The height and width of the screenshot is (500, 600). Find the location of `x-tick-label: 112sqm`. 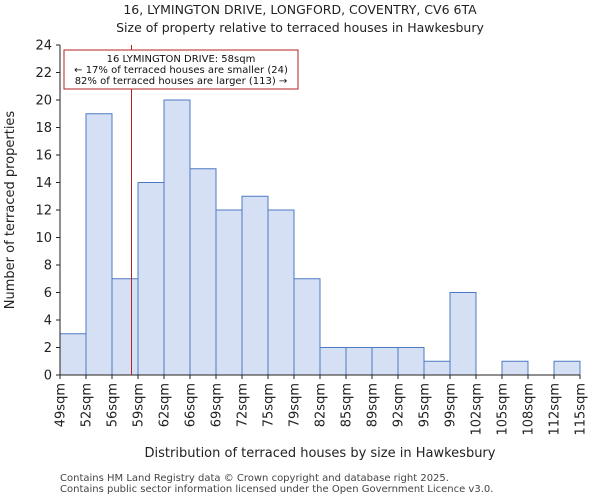

x-tick-label: 112sqm is located at coordinates (555, 409).